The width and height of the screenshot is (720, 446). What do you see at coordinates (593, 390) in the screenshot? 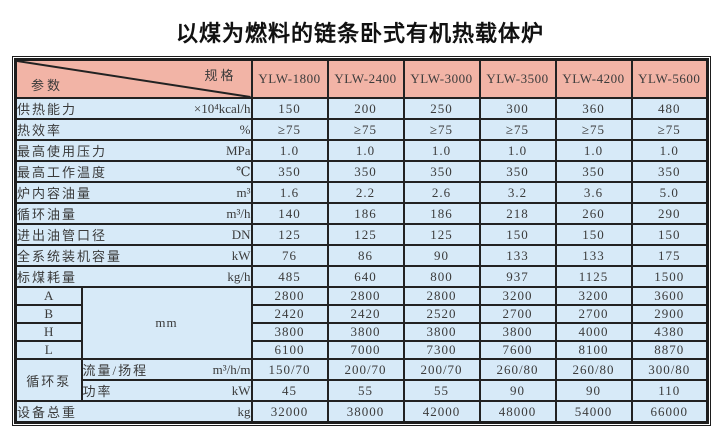
I see `value-cell: 90` at bounding box center [593, 390].